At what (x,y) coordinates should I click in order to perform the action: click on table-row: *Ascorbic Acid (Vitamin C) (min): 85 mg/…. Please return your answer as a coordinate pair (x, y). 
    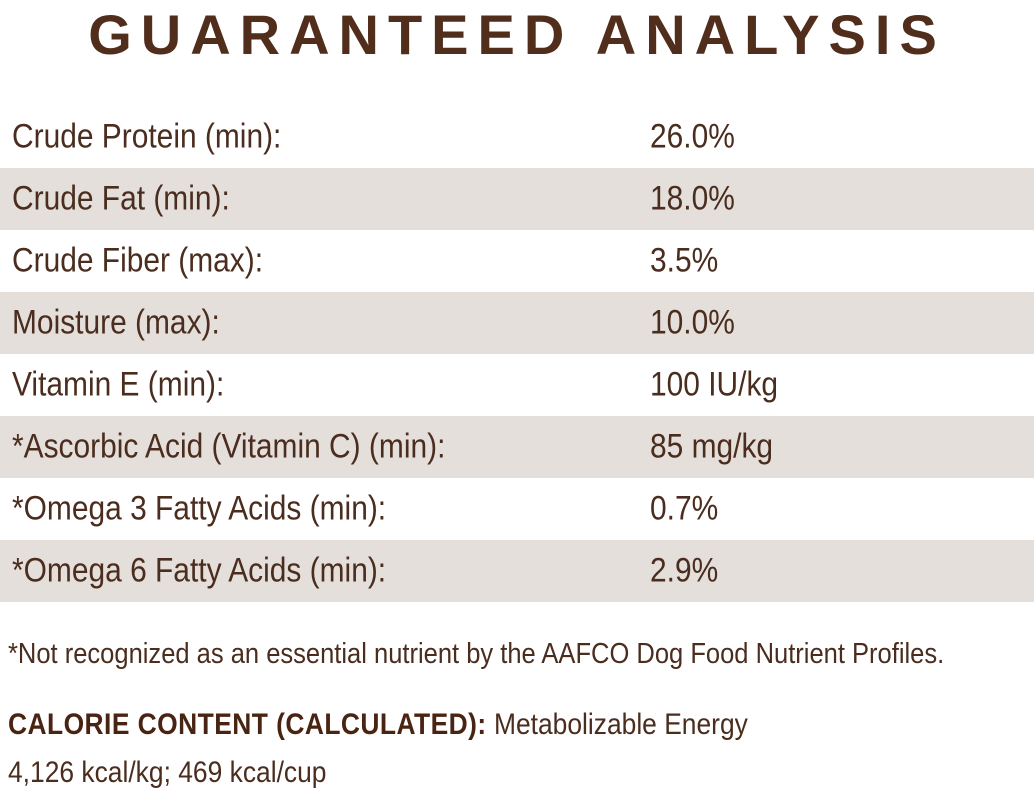
    Looking at the image, I should click on (517, 447).